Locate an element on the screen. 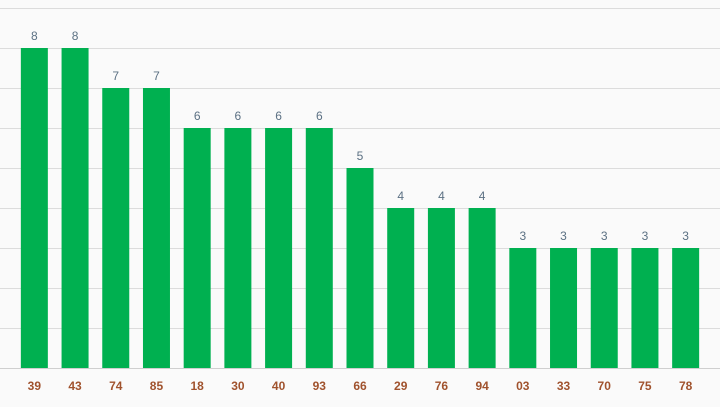  value-label-03: 3 is located at coordinates (522, 236).